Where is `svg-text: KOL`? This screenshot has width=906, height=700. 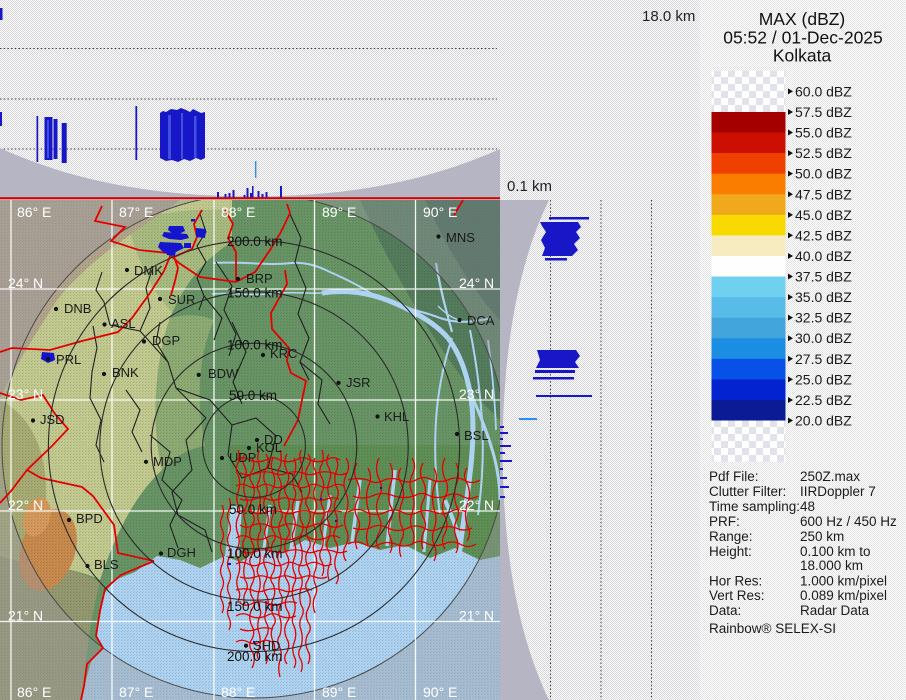
svg-text: KOL is located at coordinates (269, 447).